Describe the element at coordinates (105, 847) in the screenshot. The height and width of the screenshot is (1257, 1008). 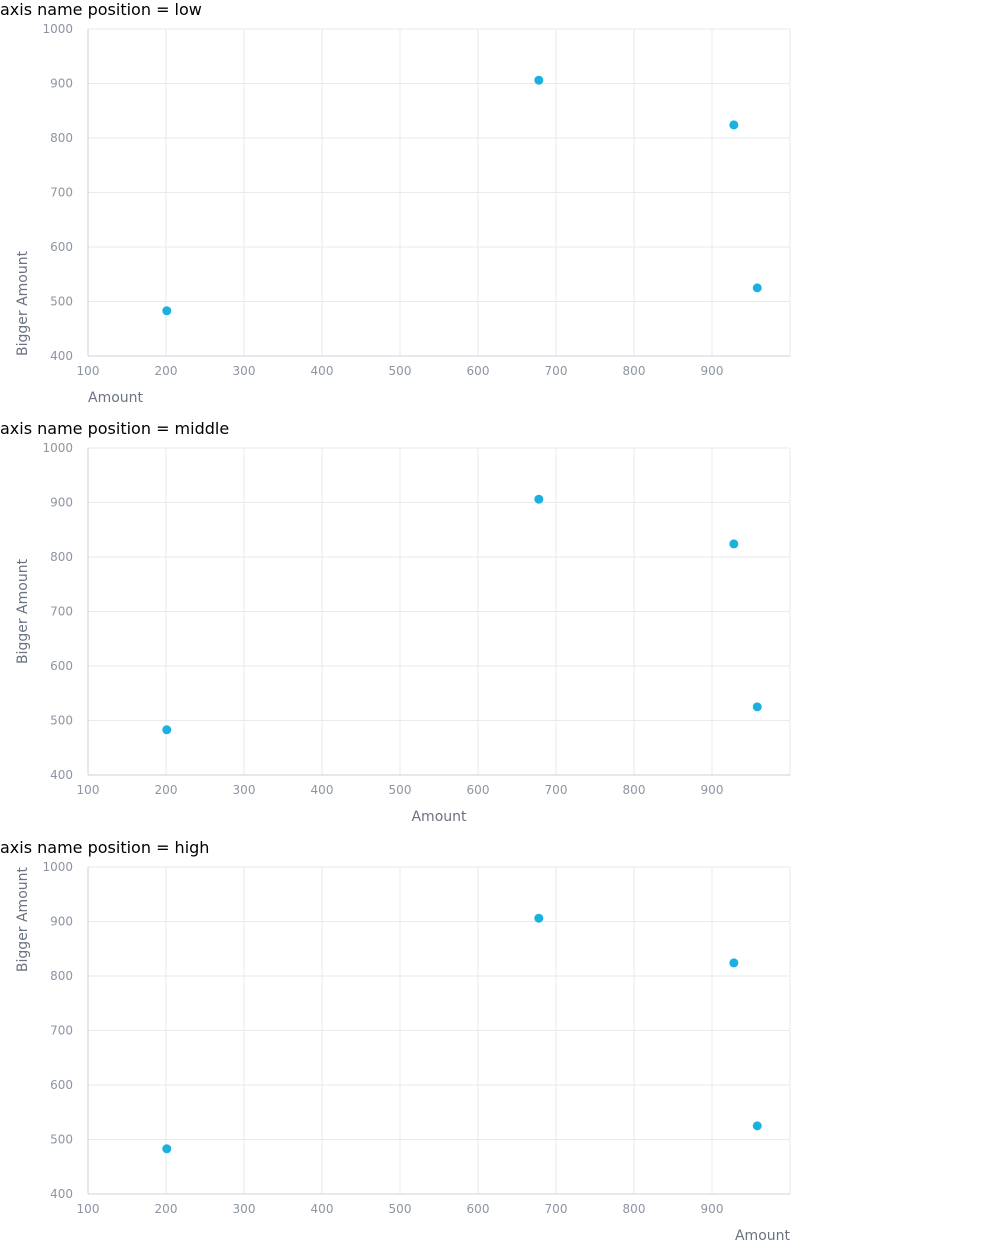
I see `chart-title: axis name position = high` at that location.